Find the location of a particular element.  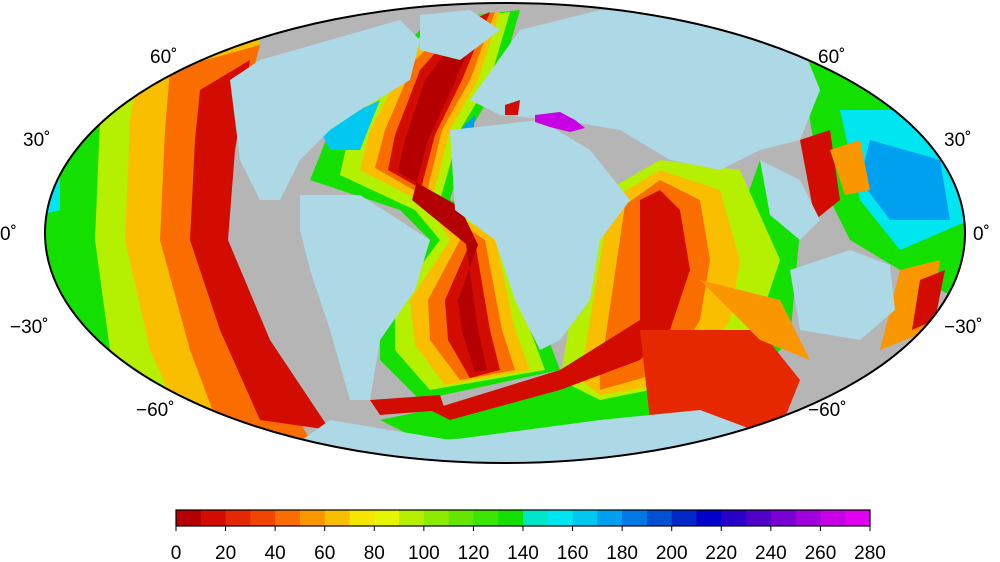

colorbar-tick-label: 120 is located at coordinates (474, 552).